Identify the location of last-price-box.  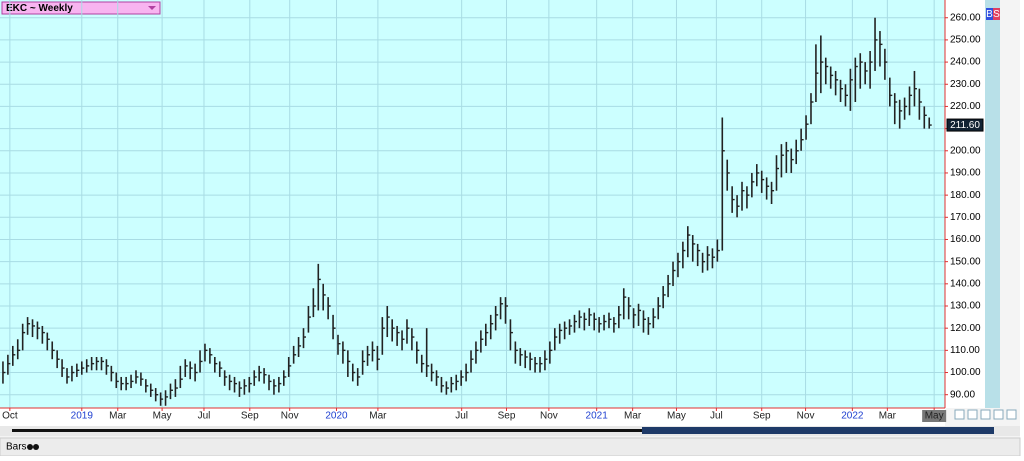
(965, 125).